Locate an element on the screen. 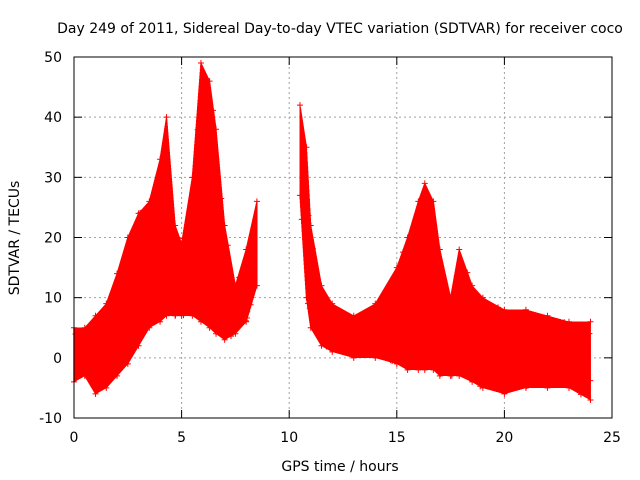 This screenshot has width=640, height=480. y-axis-label: SDTVAR / TECUs is located at coordinates (15, 238).